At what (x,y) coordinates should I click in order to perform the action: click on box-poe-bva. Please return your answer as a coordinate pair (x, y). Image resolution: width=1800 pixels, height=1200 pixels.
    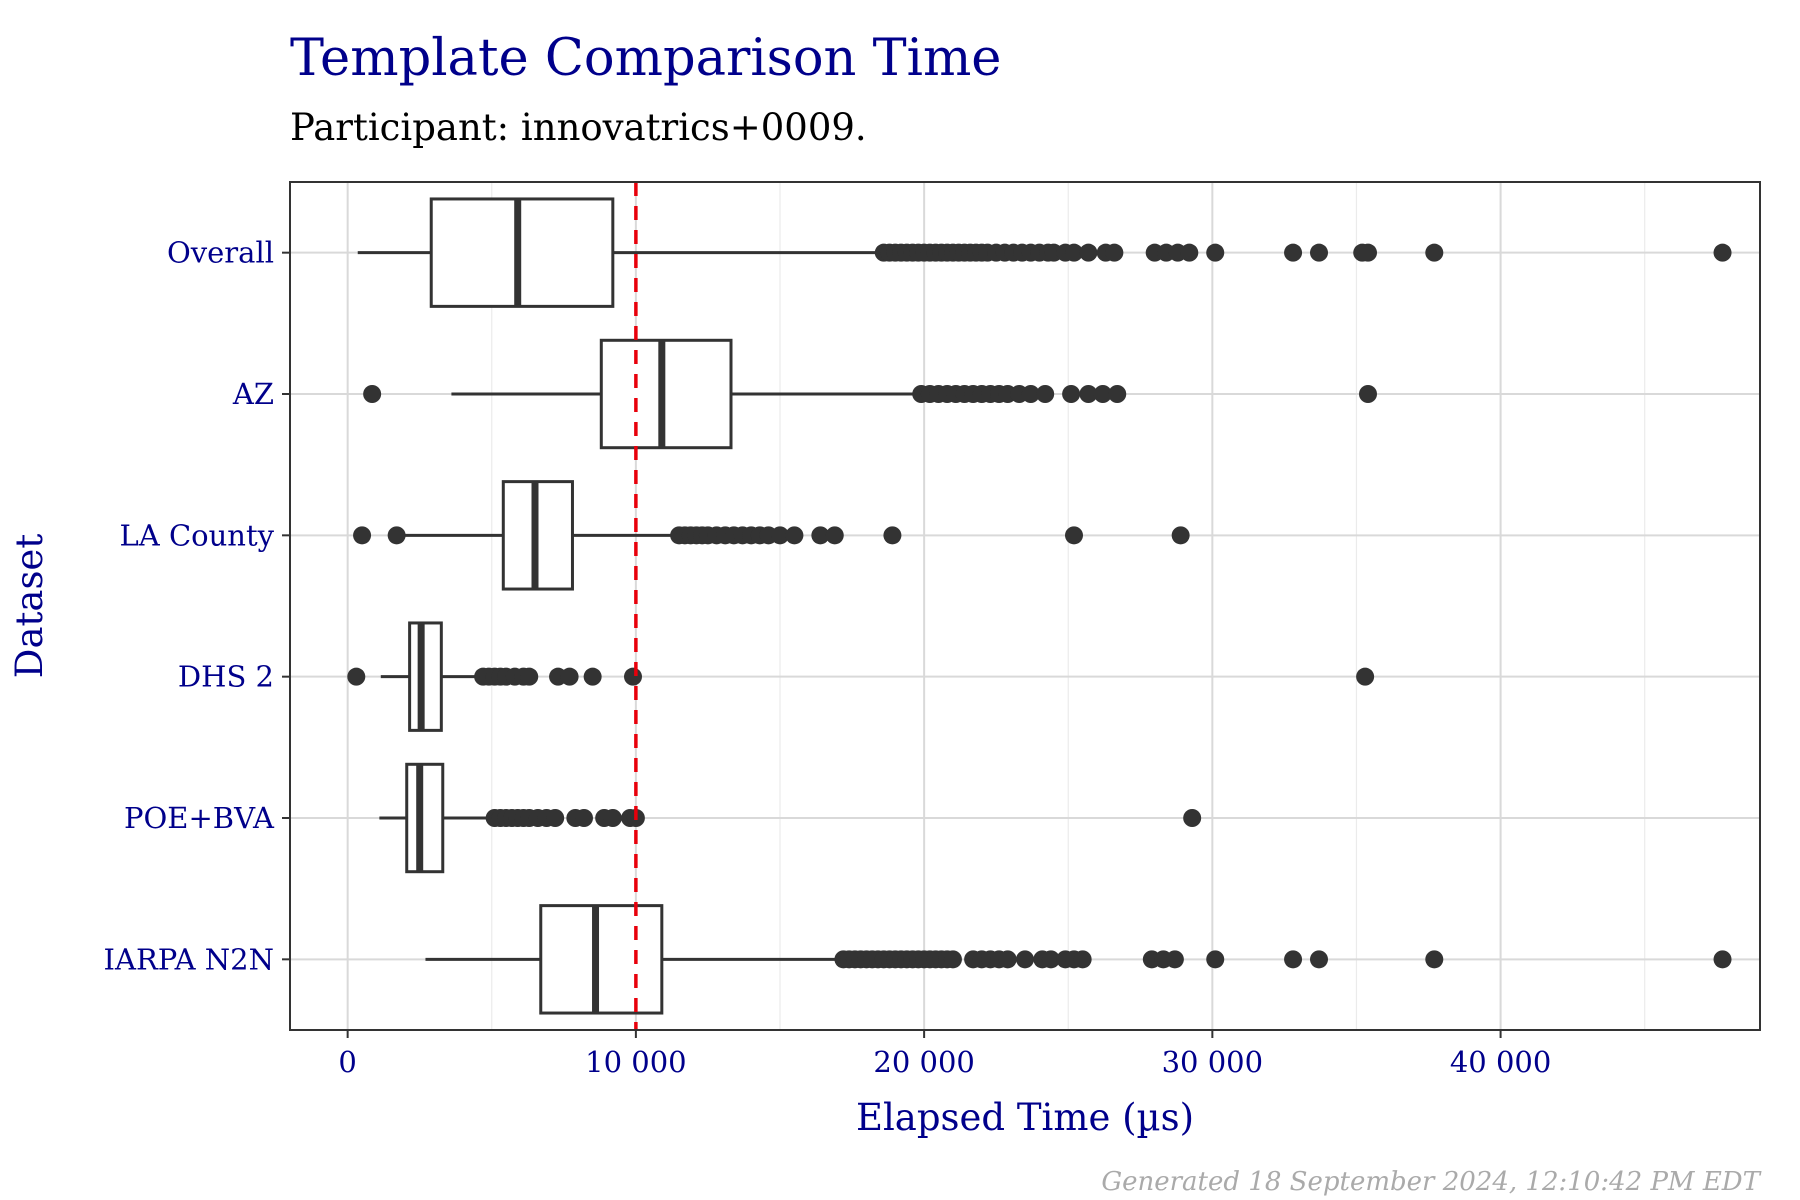
    Looking at the image, I should click on (790, 818).